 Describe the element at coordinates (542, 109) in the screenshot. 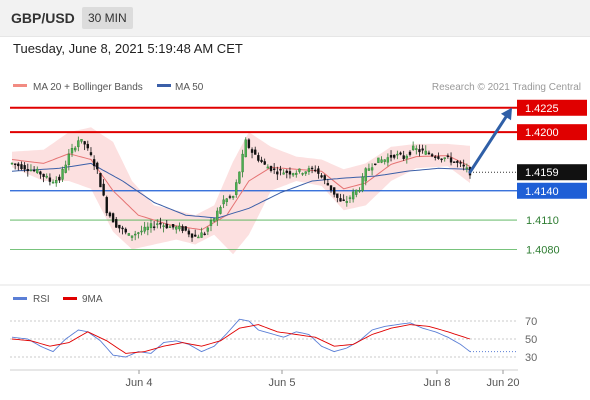

I see `level-label-1.4225: 1.4225` at that location.